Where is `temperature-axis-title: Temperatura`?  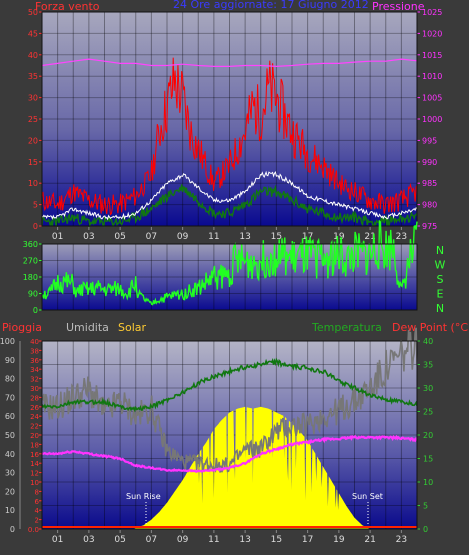 temperature-axis-title: Temperatura is located at coordinates (346, 327).